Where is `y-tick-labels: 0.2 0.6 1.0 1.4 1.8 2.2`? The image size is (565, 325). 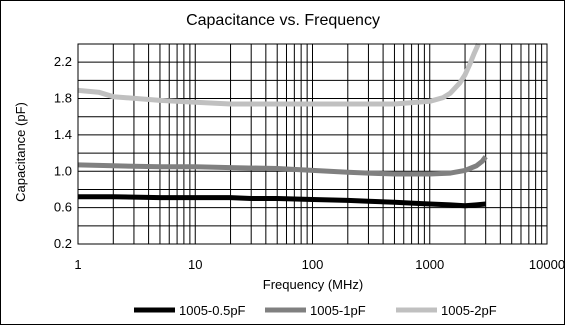
y-tick-labels: 0.2 0.6 1.0 1.4 1.8 2.2 is located at coordinates (63, 152).